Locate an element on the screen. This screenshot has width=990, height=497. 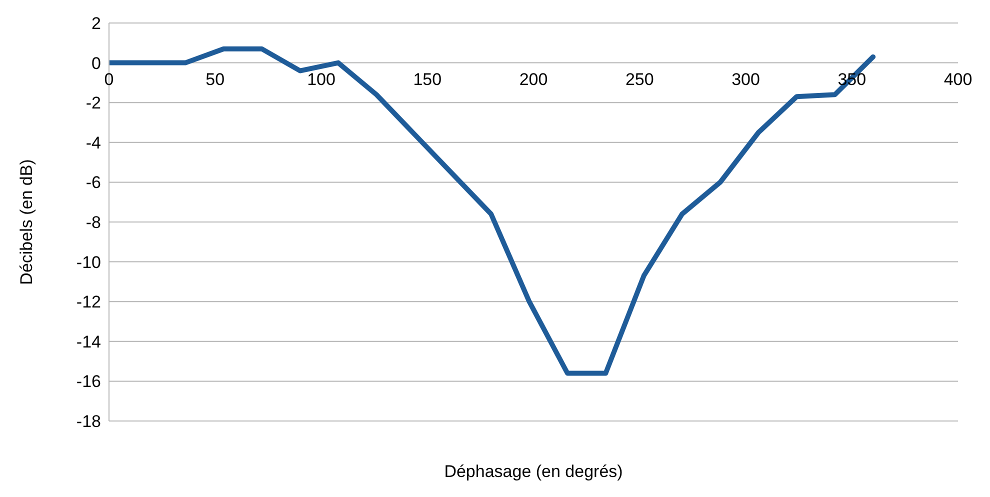
y-tick-label: -10 is located at coordinates (88, 262).